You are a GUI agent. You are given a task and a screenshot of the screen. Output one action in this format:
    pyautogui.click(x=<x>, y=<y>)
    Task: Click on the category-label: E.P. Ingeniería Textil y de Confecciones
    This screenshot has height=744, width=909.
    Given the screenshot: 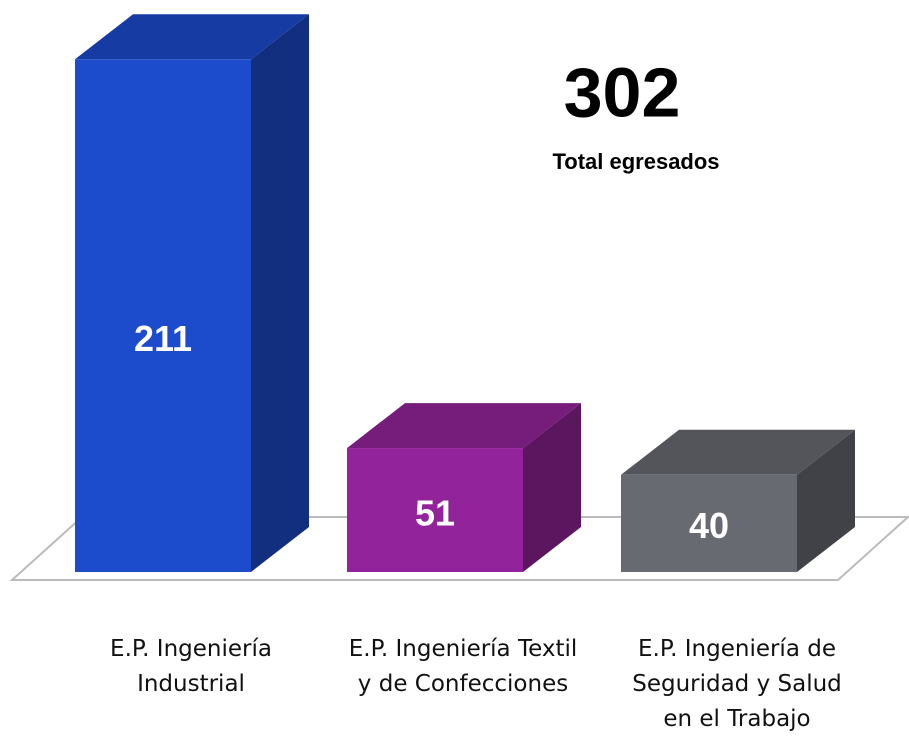 What is the action you would take?
    pyautogui.click(x=463, y=666)
    